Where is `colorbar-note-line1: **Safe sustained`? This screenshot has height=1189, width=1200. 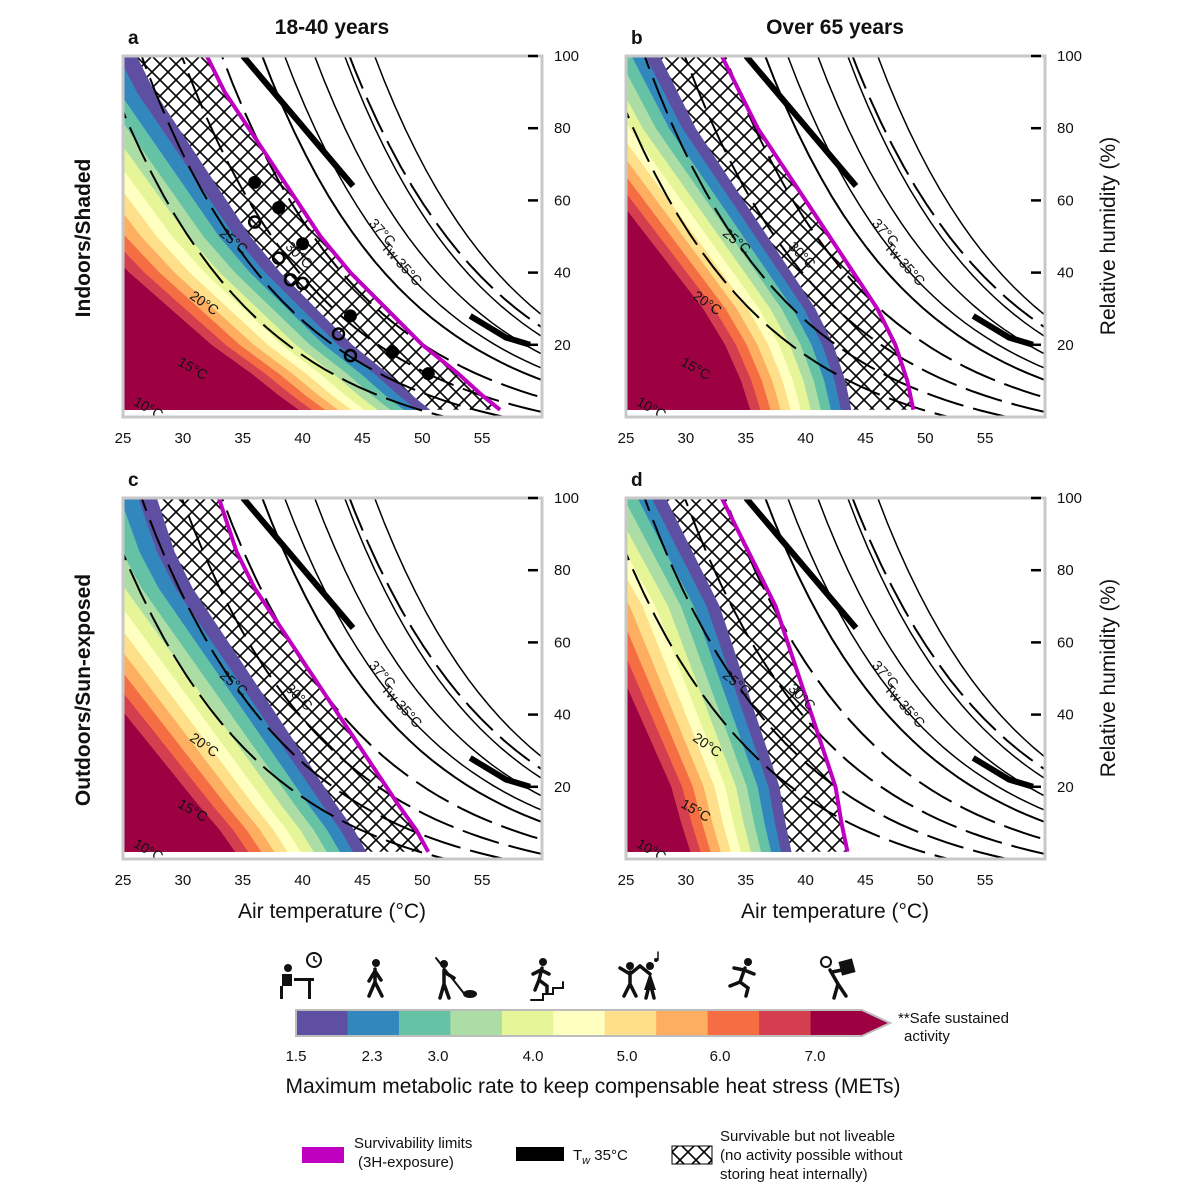 colorbar-note-line1: **Safe sustained is located at coordinates (953, 1018).